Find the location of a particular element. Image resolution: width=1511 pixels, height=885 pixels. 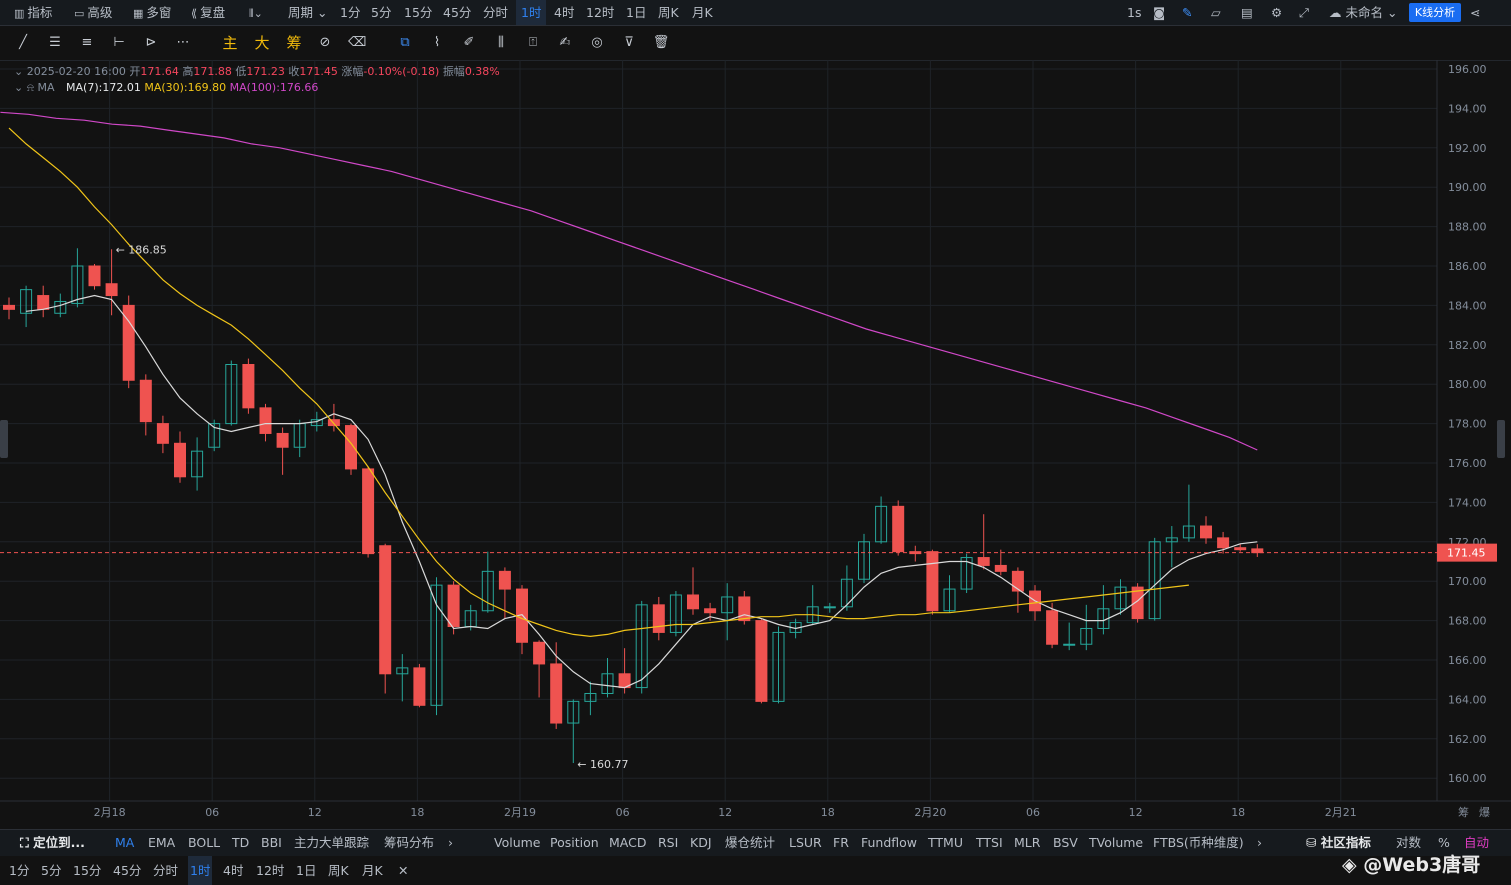

interval-12h: 12时 is located at coordinates (600, 12).